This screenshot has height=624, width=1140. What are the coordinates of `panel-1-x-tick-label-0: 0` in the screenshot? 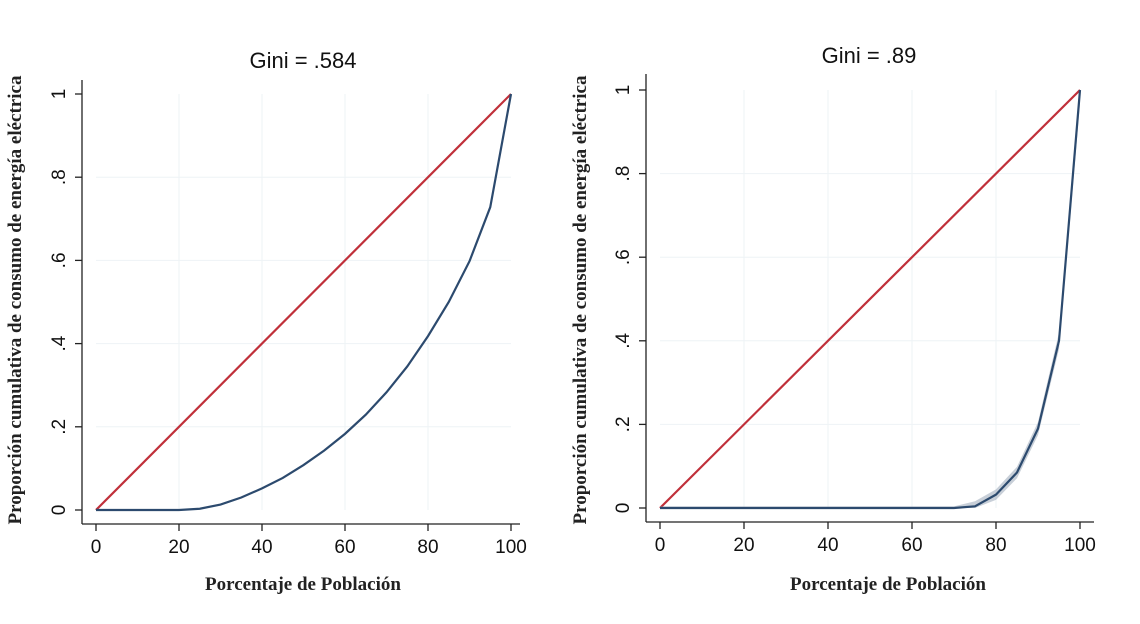 It's located at (96, 547).